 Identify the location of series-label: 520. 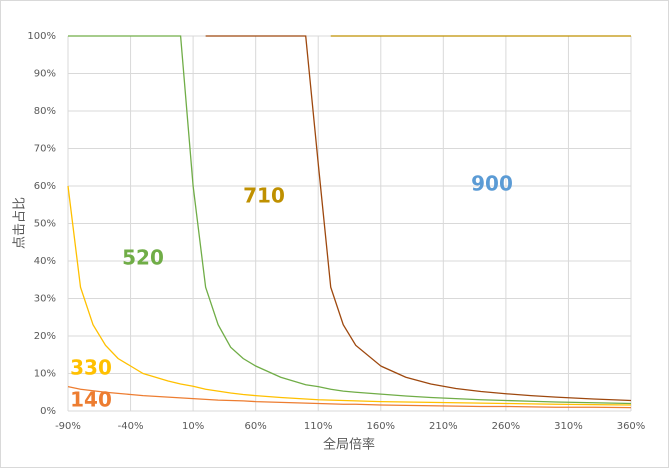
(143, 258).